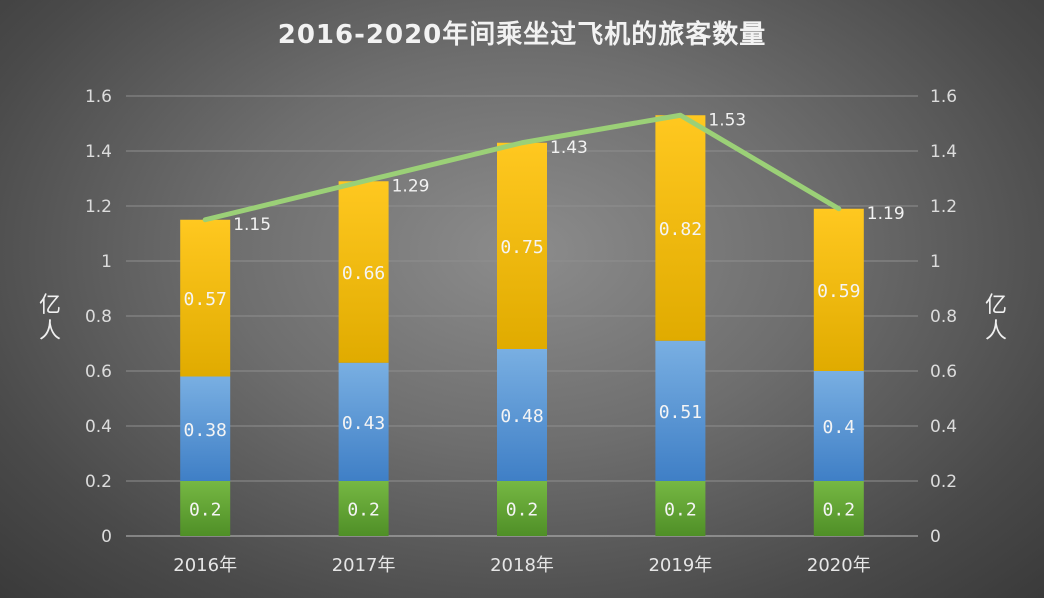 This screenshot has width=1044, height=598. What do you see at coordinates (943, 152) in the screenshot?
I see `y-tick-label-right: 1.4` at bounding box center [943, 152].